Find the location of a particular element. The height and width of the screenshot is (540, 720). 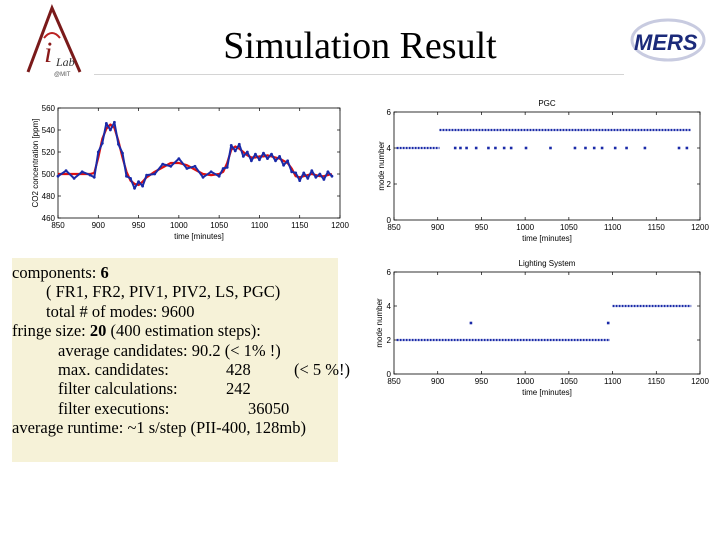

summary-max-candidates: max. candidates: 428 (< 5 %!) is located at coordinates (204, 370).